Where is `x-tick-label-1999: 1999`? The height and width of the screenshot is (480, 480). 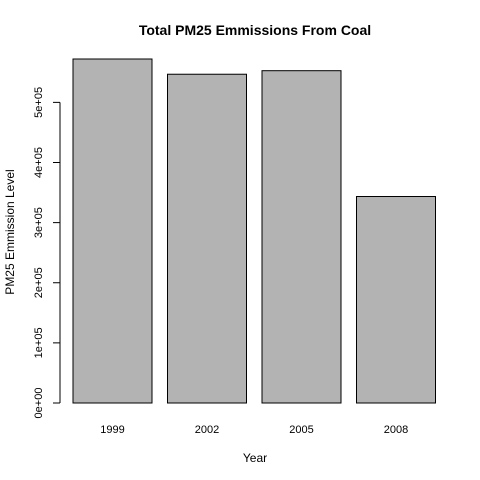 x-tick-label-1999: 1999 is located at coordinates (112, 430).